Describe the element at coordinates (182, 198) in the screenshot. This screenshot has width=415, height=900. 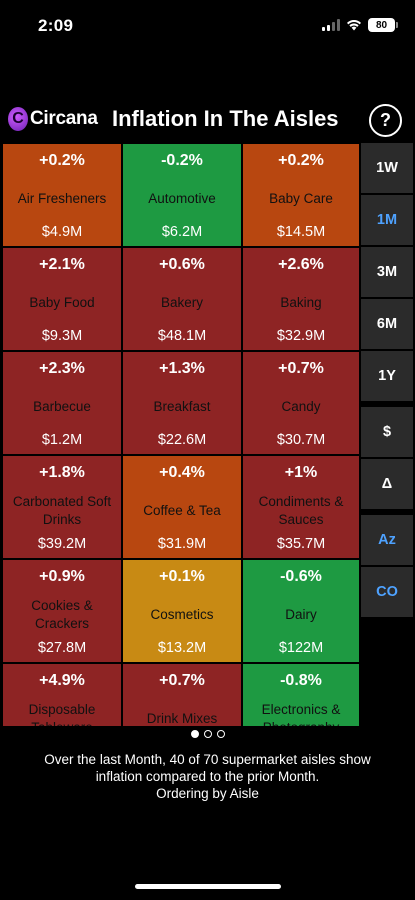
I see `aisle-name: Automotive` at that location.